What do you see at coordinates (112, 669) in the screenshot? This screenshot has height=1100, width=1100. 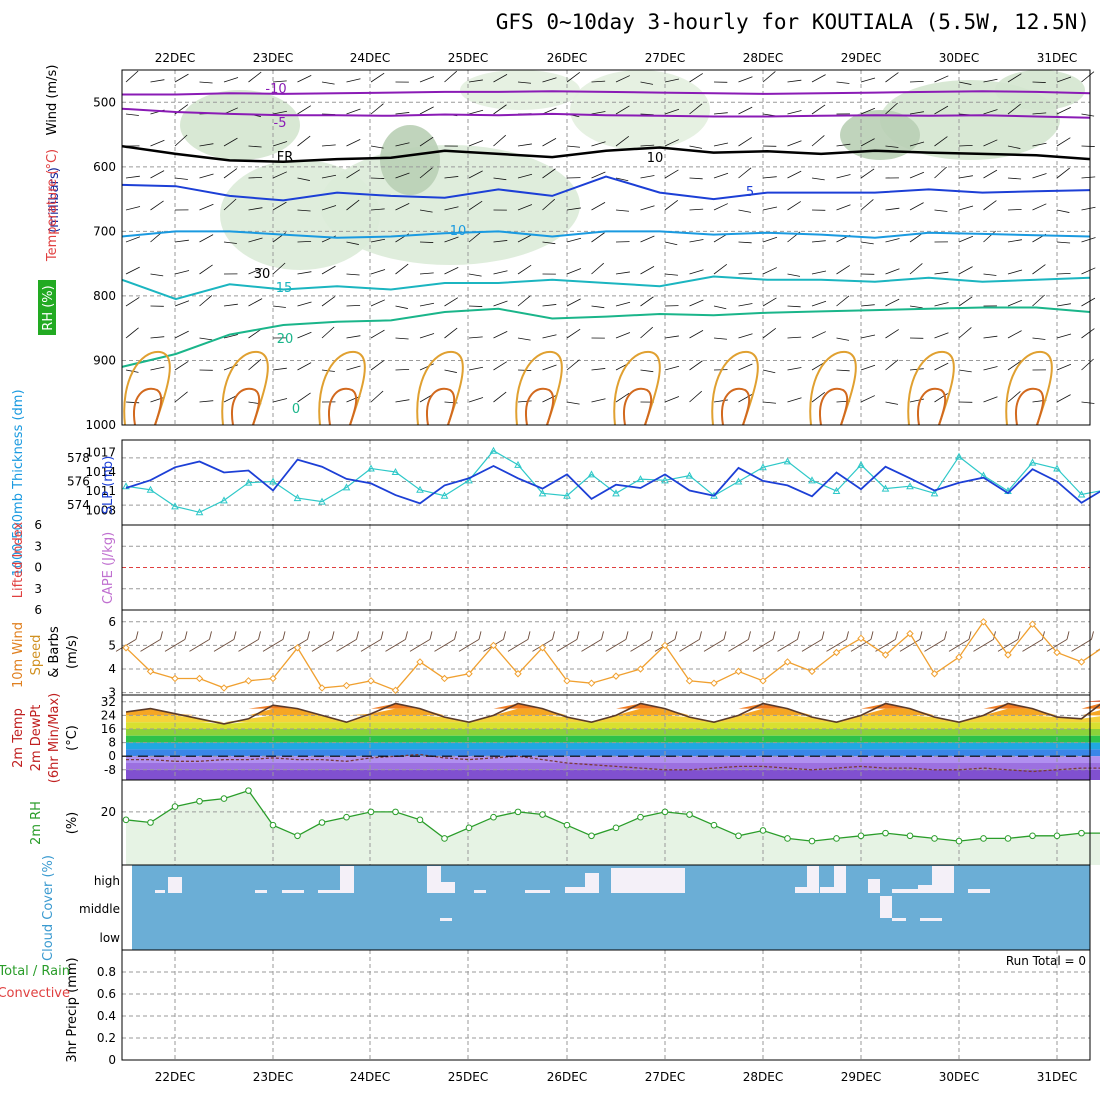 I see `wind-tick-label: 4` at bounding box center [112, 669].